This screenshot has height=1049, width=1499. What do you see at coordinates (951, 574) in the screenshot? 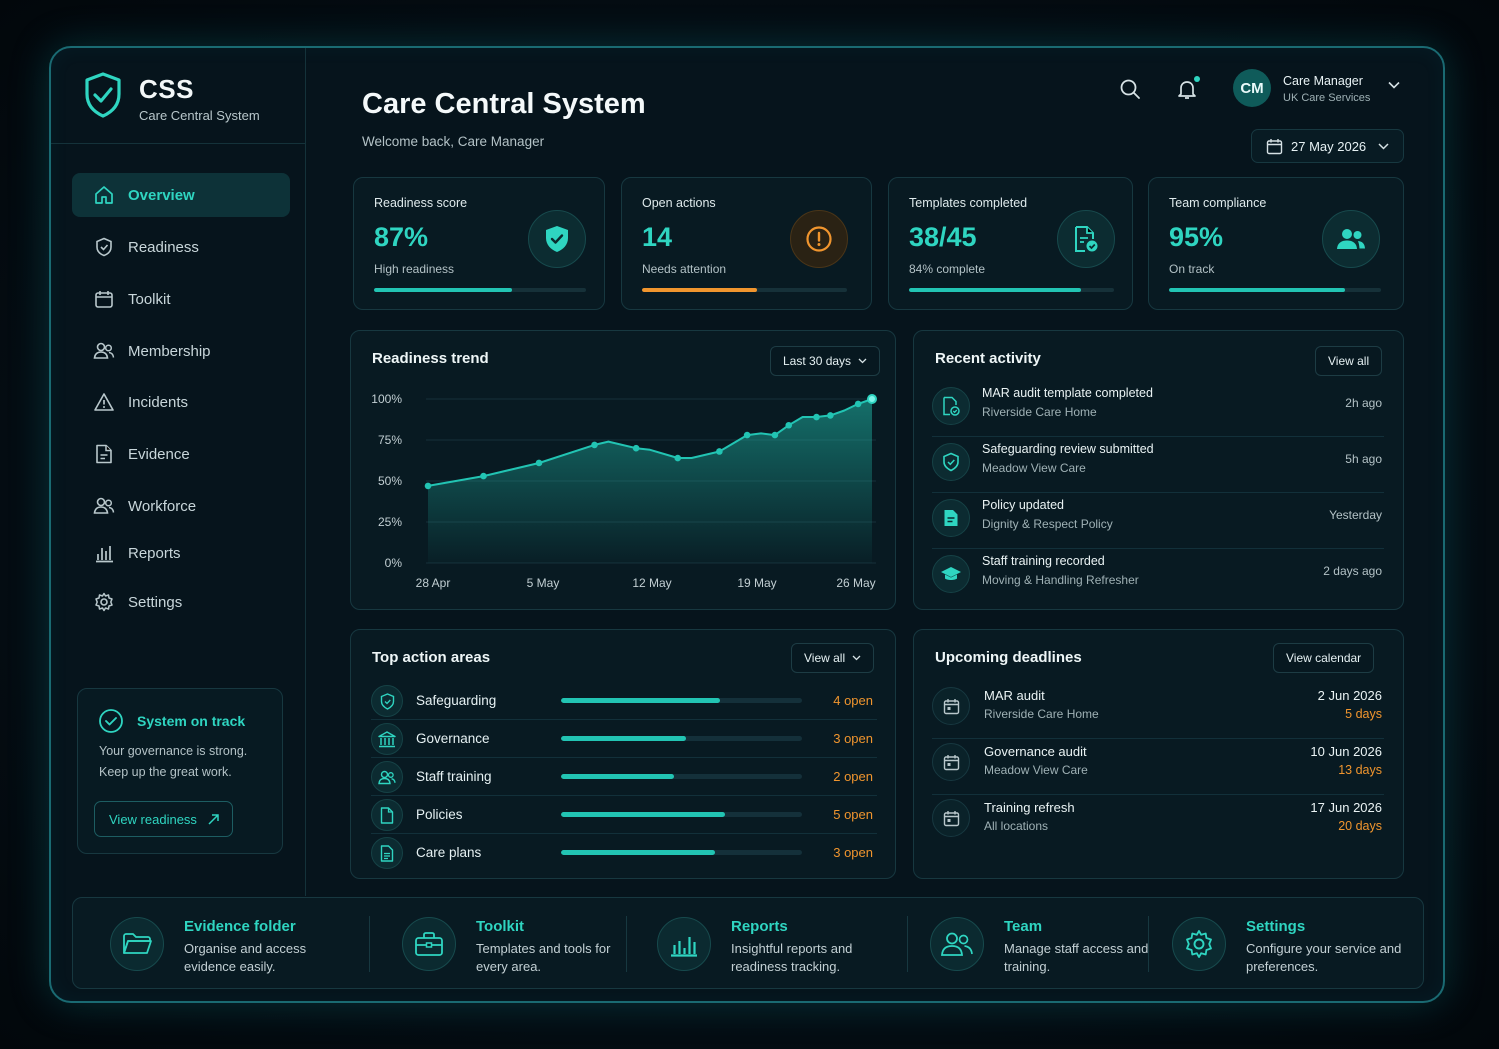
I see `graduation-cap-icon` at bounding box center [951, 574].